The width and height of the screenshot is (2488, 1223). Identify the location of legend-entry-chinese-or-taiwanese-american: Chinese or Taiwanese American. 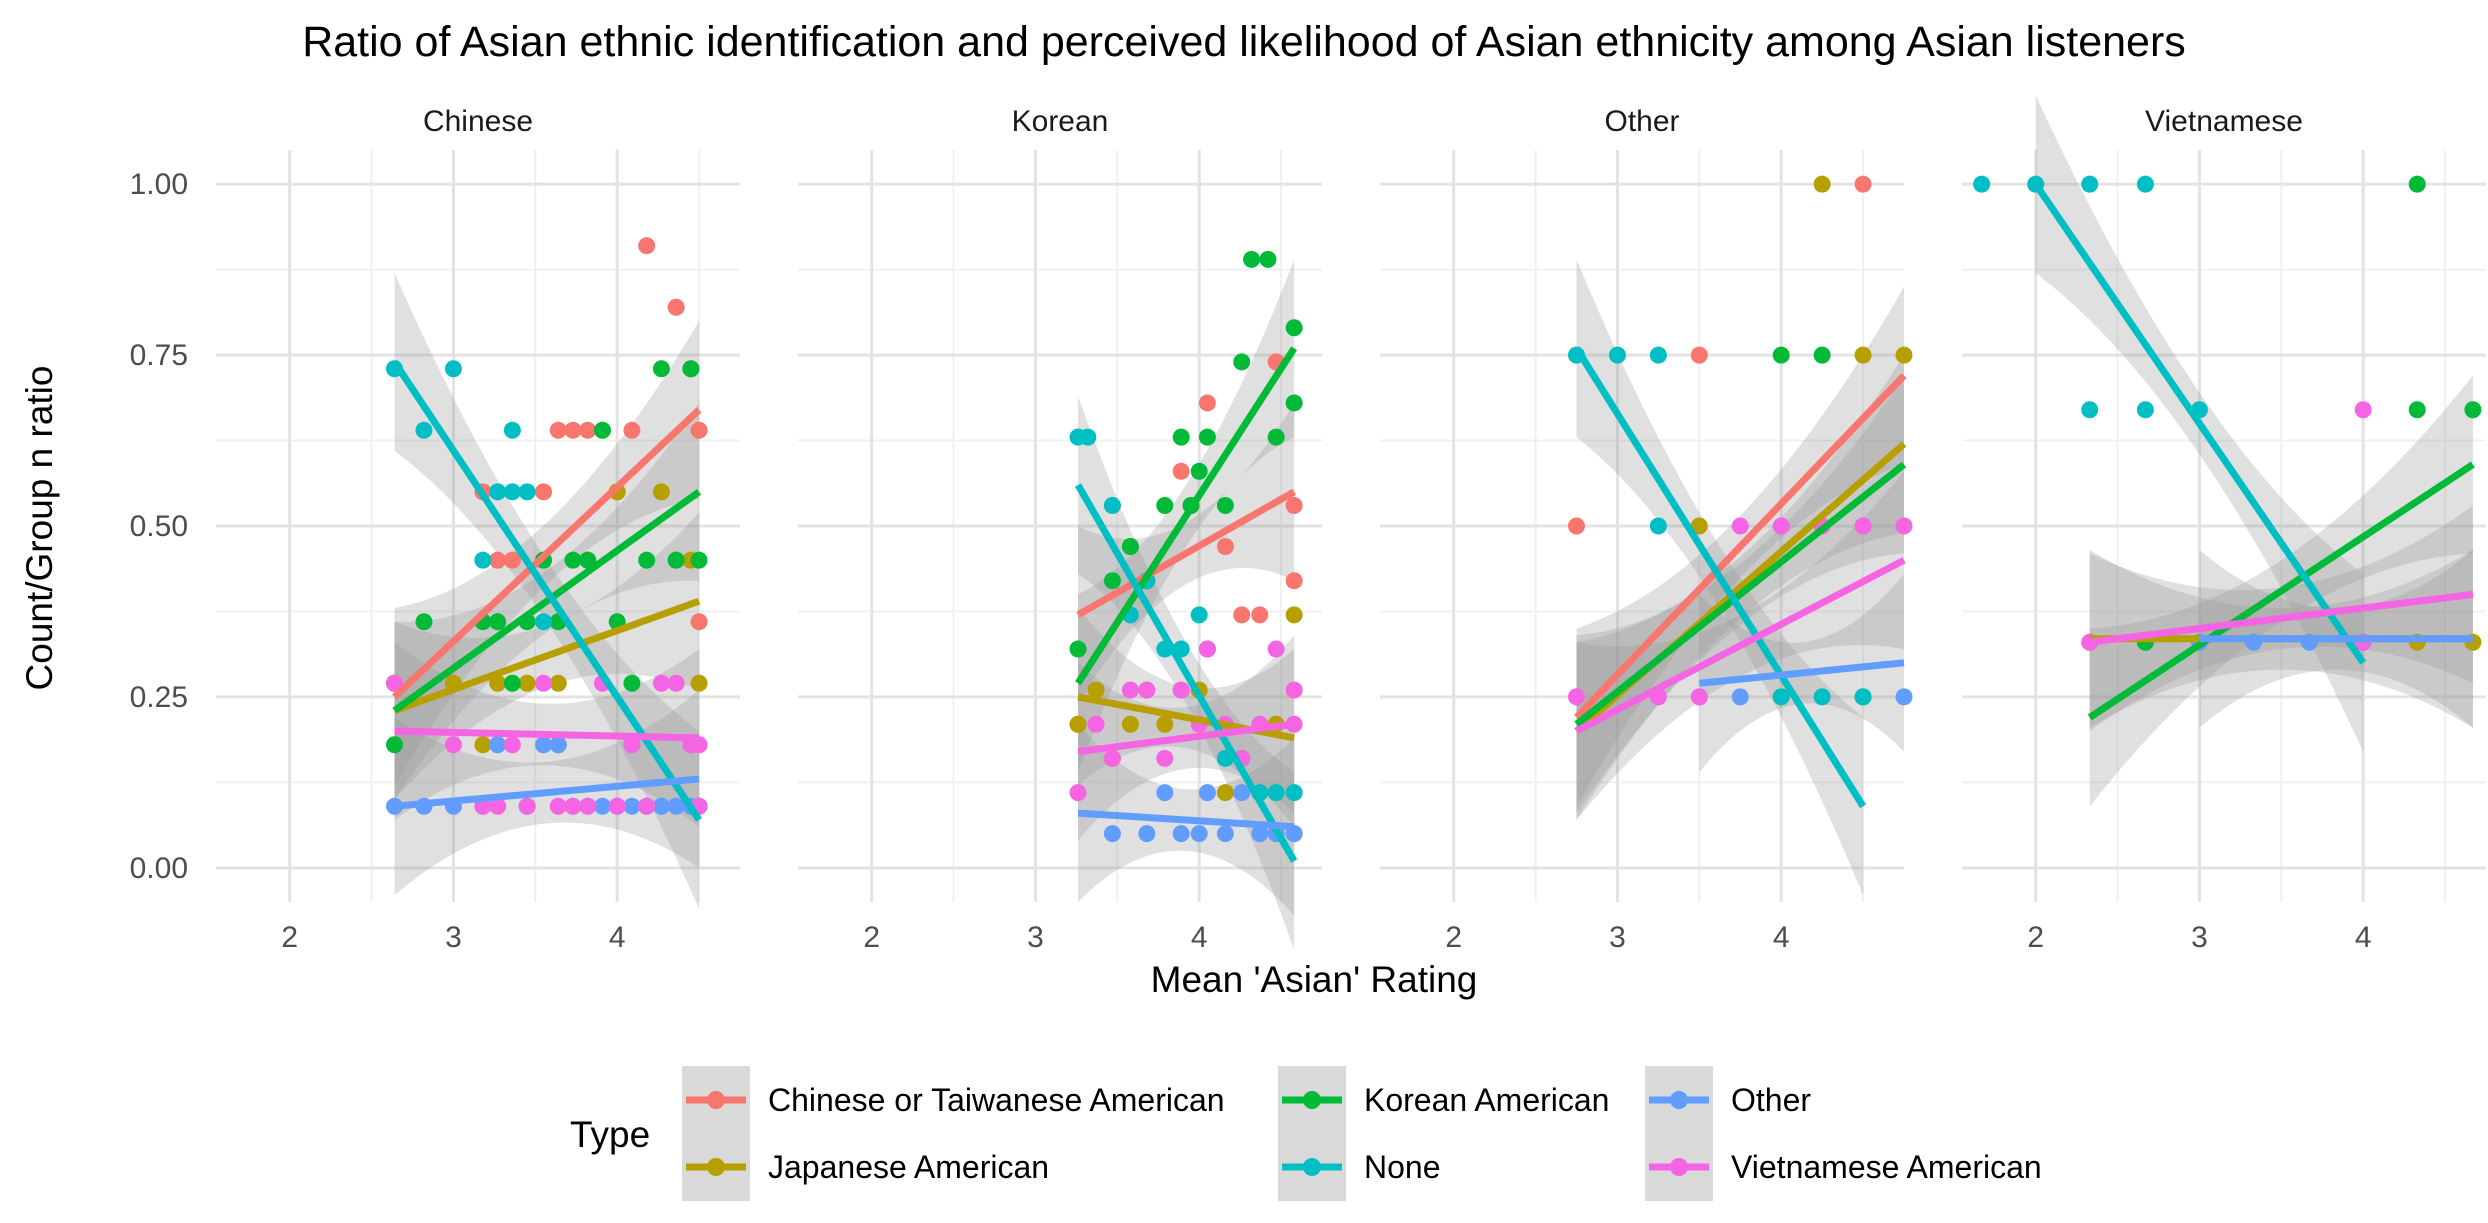
(953, 1100).